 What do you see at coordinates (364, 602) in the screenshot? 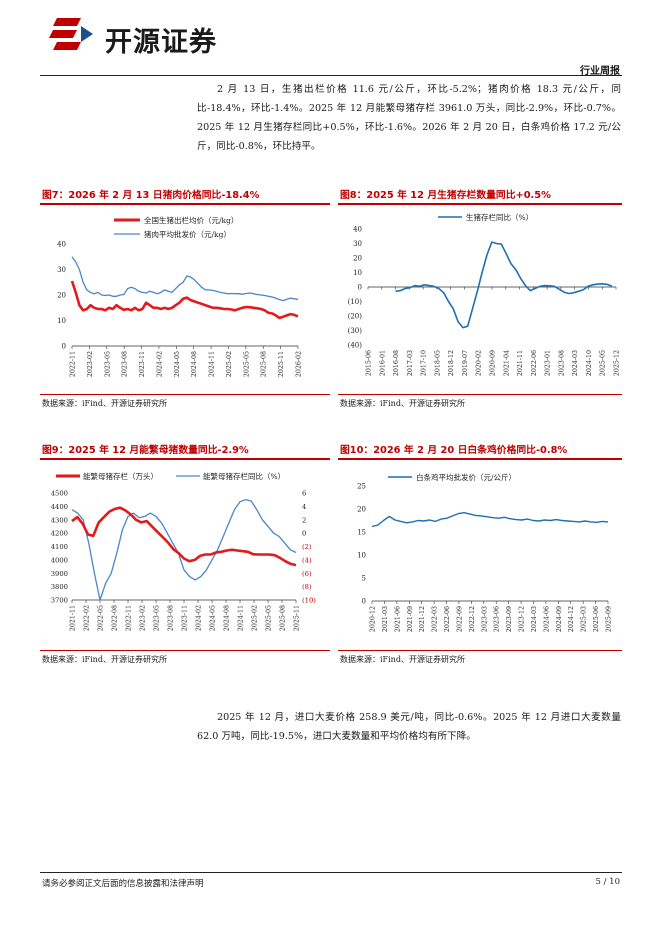
I see `fig10-y-tick-label-0: 0` at bounding box center [364, 602].